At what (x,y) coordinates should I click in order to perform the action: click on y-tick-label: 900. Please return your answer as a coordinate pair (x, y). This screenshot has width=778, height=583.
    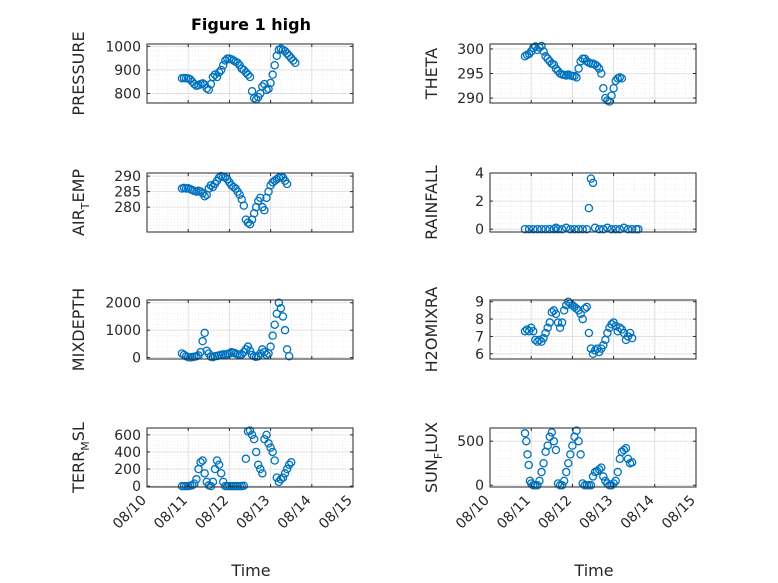
    Looking at the image, I should click on (127, 71).